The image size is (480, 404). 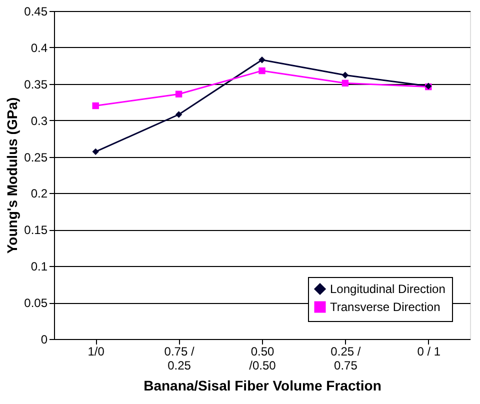 What do you see at coordinates (36, 11) in the screenshot?
I see `y-tick-label: 0.45` at bounding box center [36, 11].